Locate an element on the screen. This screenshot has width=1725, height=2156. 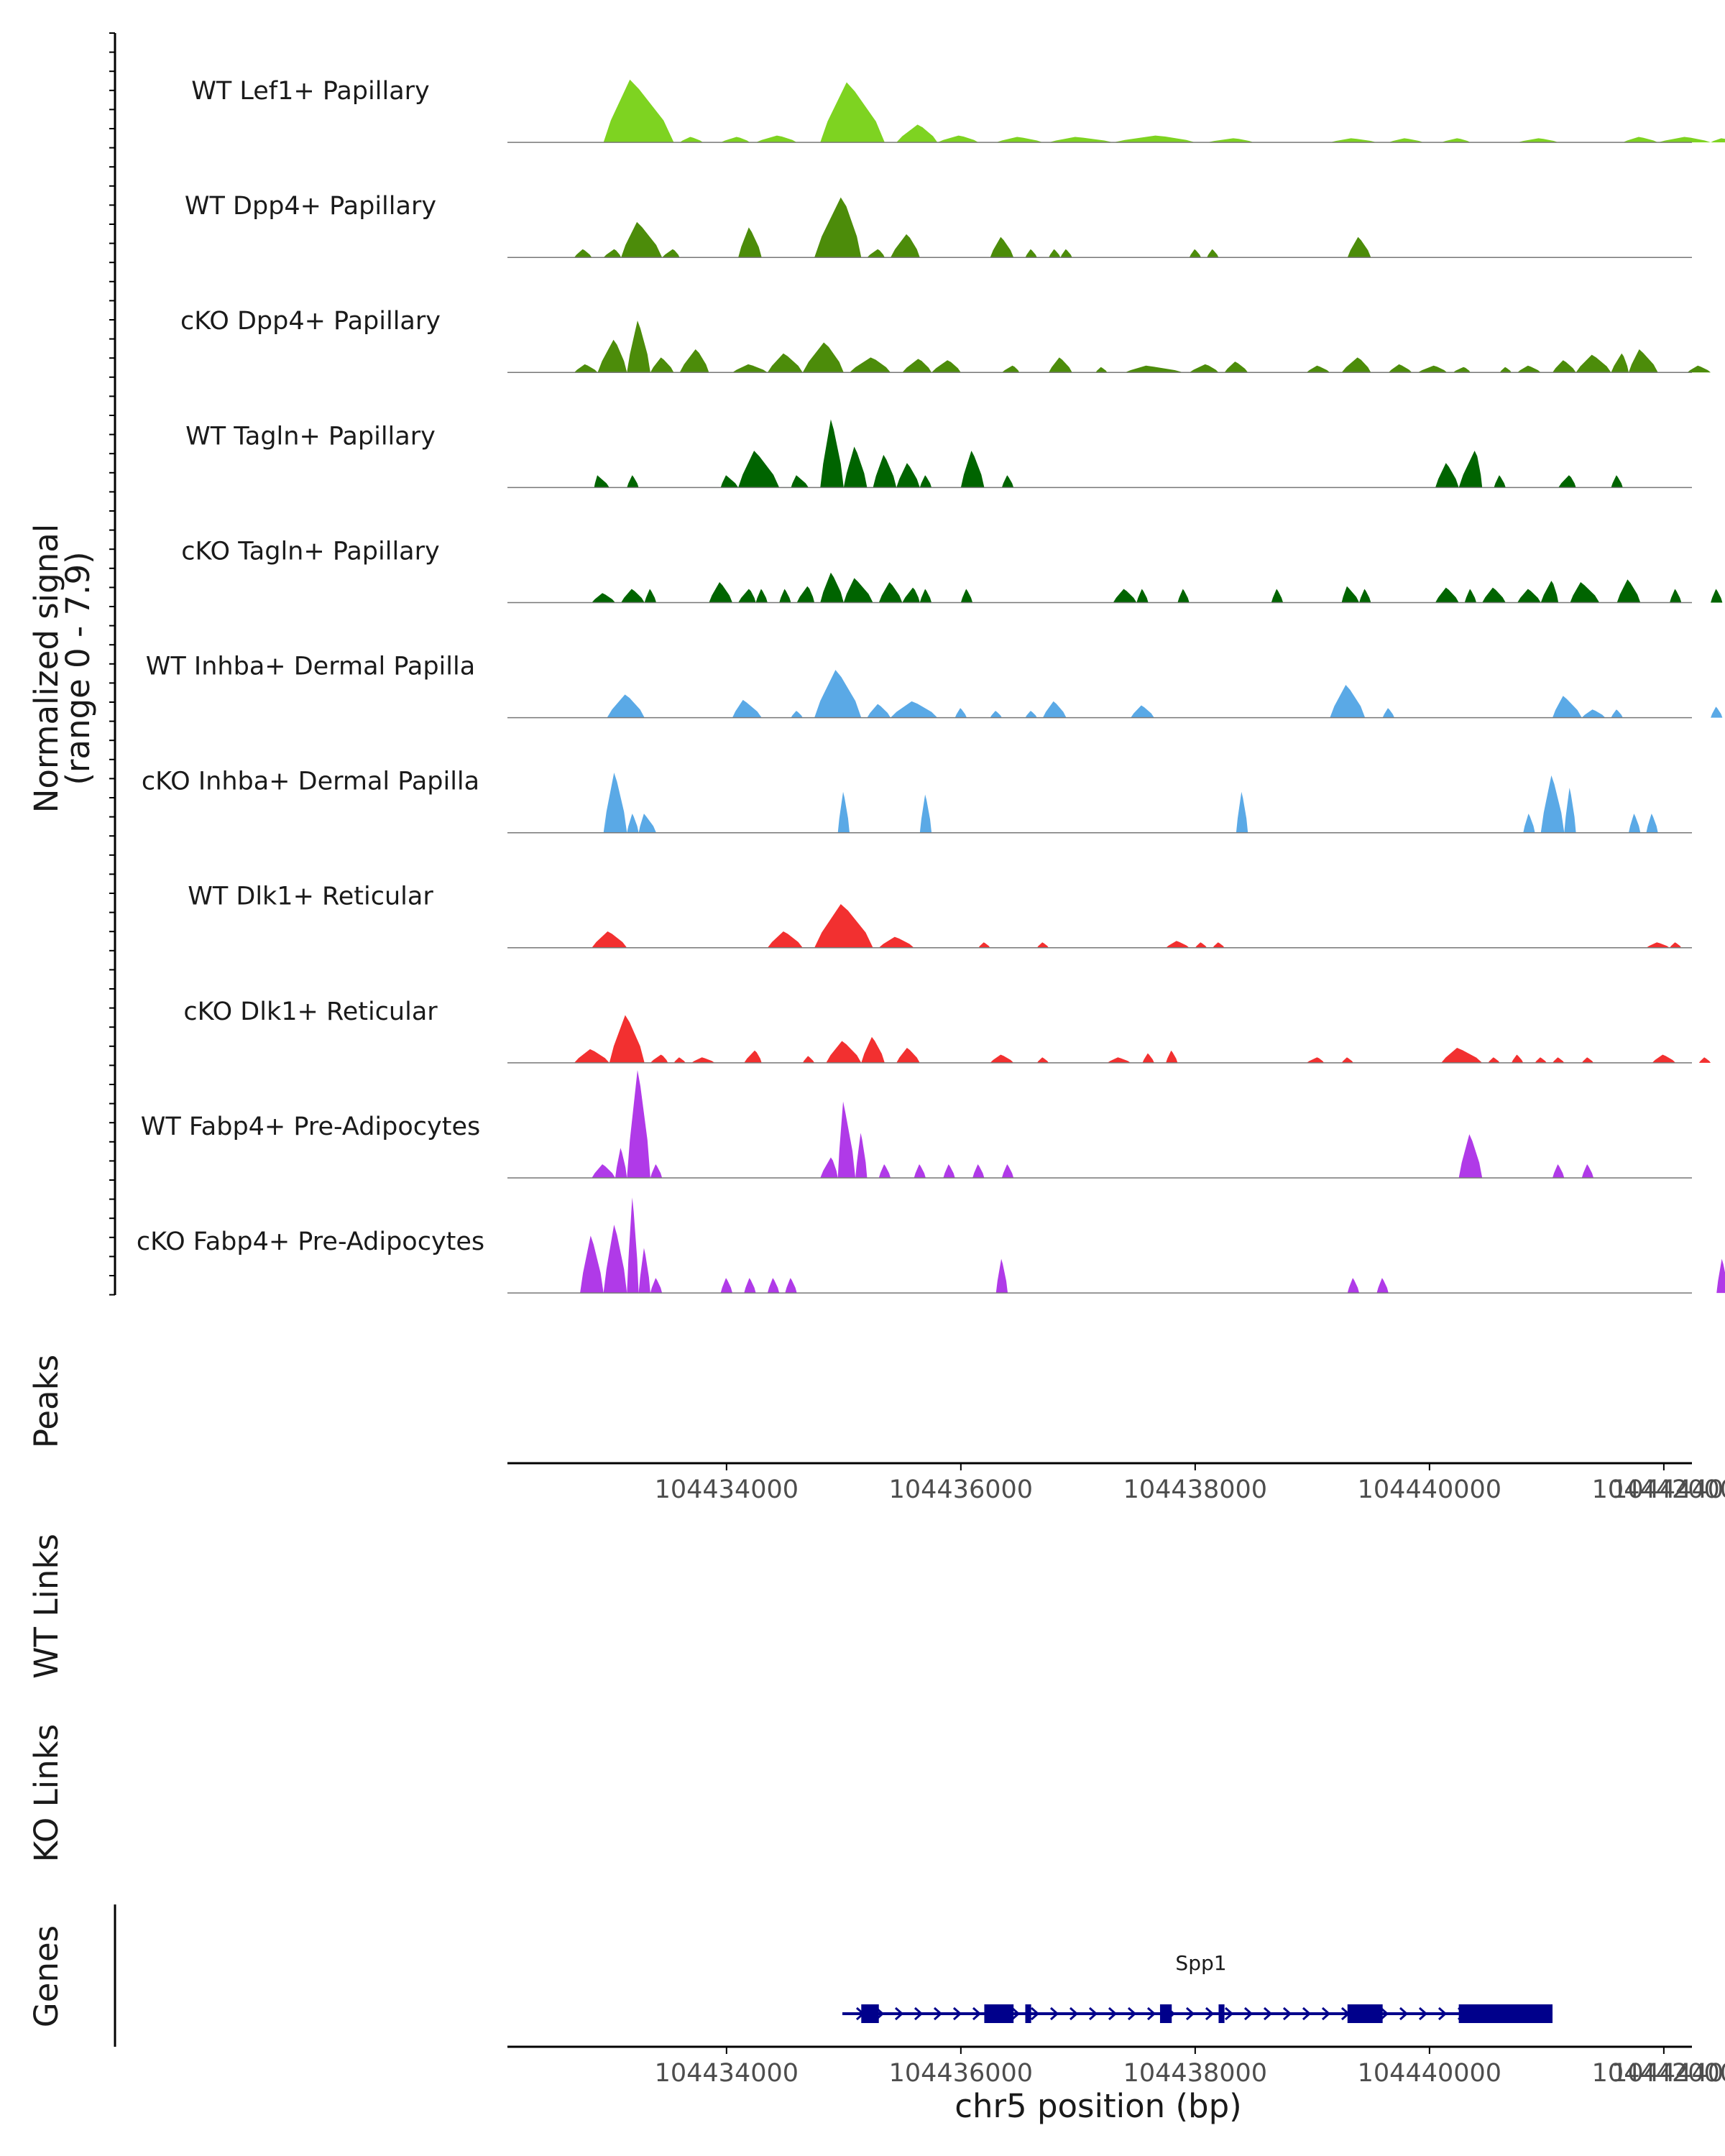
signal-track: WT Lef1+ Papillary is located at coordinates (958, 110).